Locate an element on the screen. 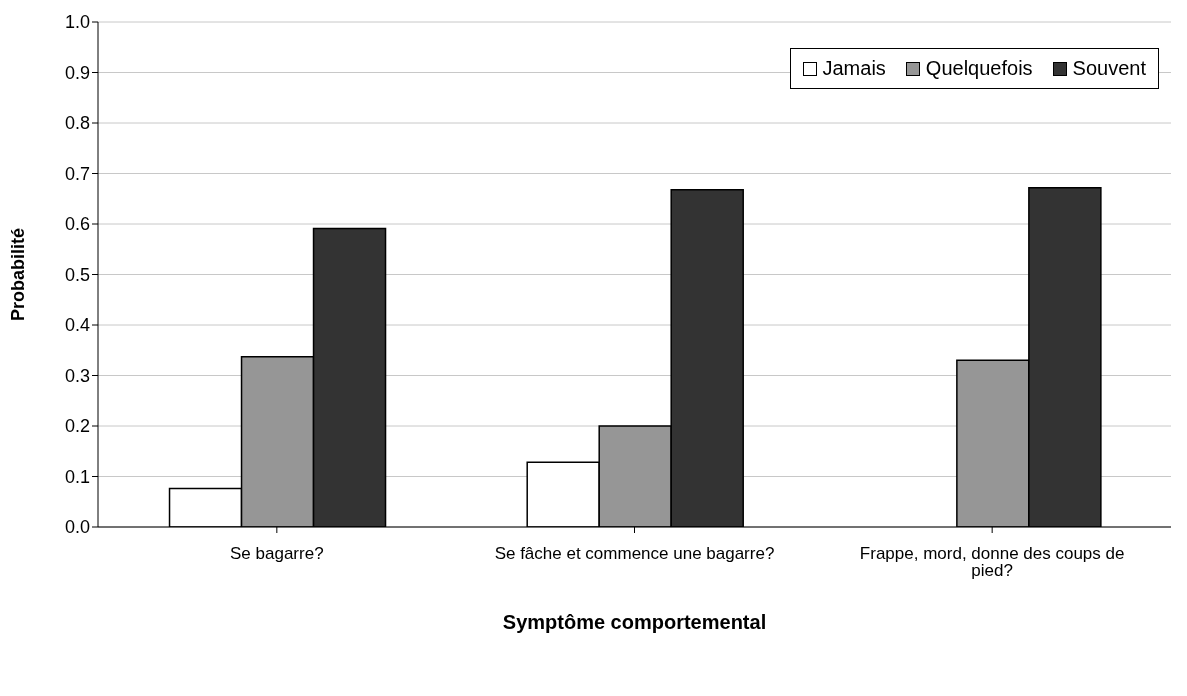  legend-label: Jamais is located at coordinates (853, 68).